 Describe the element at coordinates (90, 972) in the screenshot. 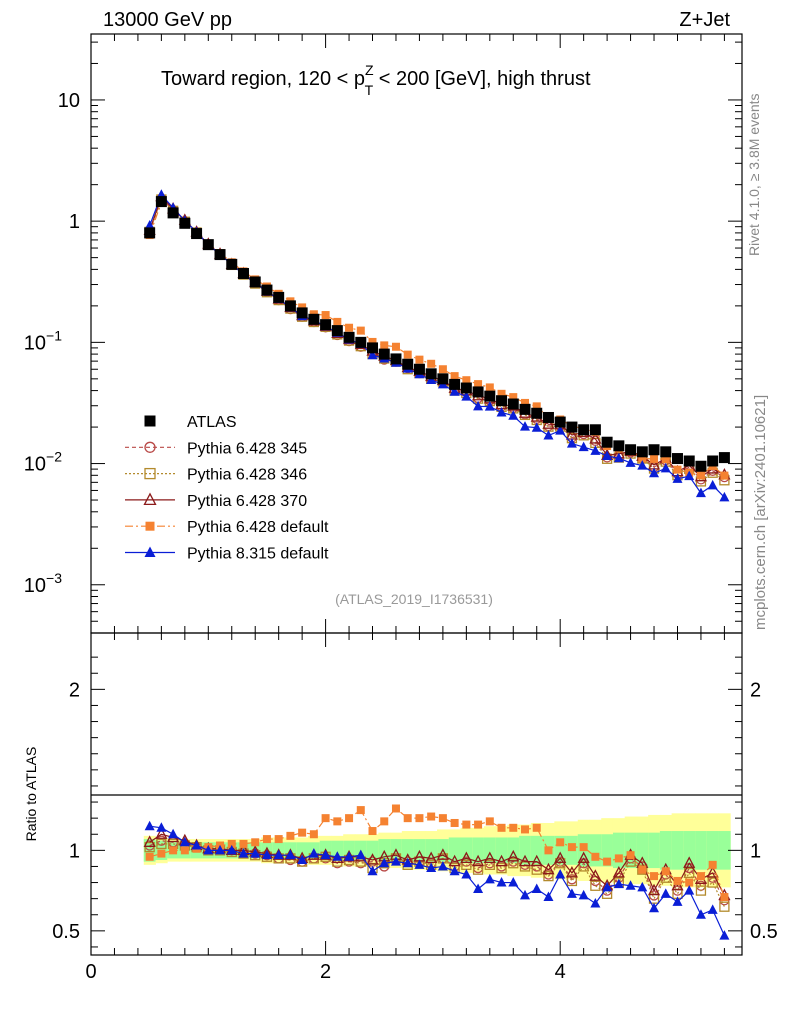

I see `x-tick-label: 0` at that location.